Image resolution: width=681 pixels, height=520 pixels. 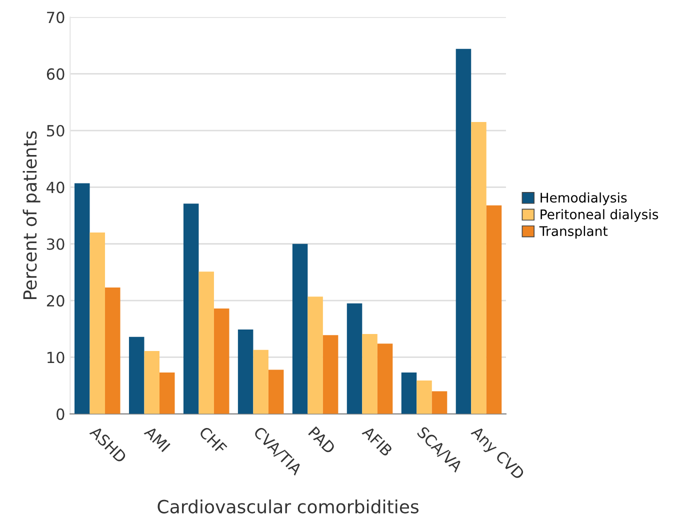 I want to click on y-tick-label: 70, so click(x=55, y=18).